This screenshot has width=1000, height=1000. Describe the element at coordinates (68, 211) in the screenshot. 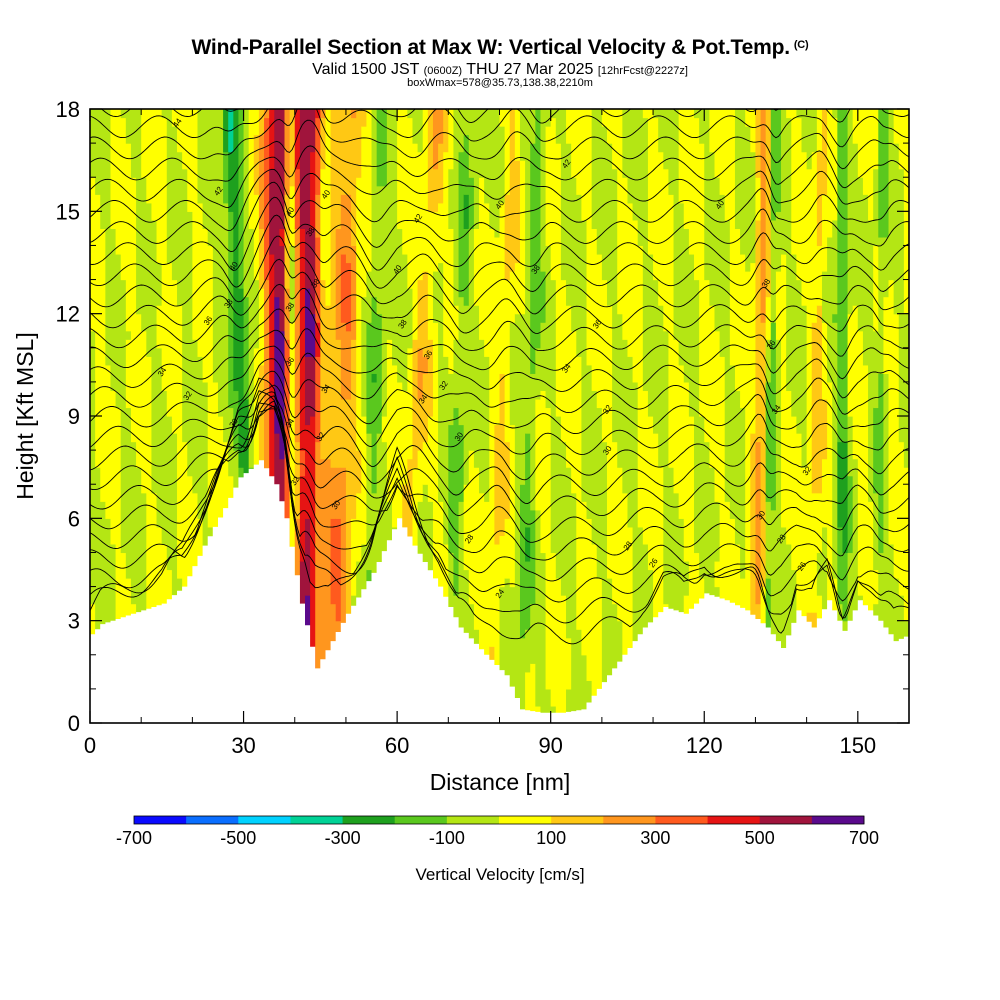

I see `y-tick-label: 15` at that location.